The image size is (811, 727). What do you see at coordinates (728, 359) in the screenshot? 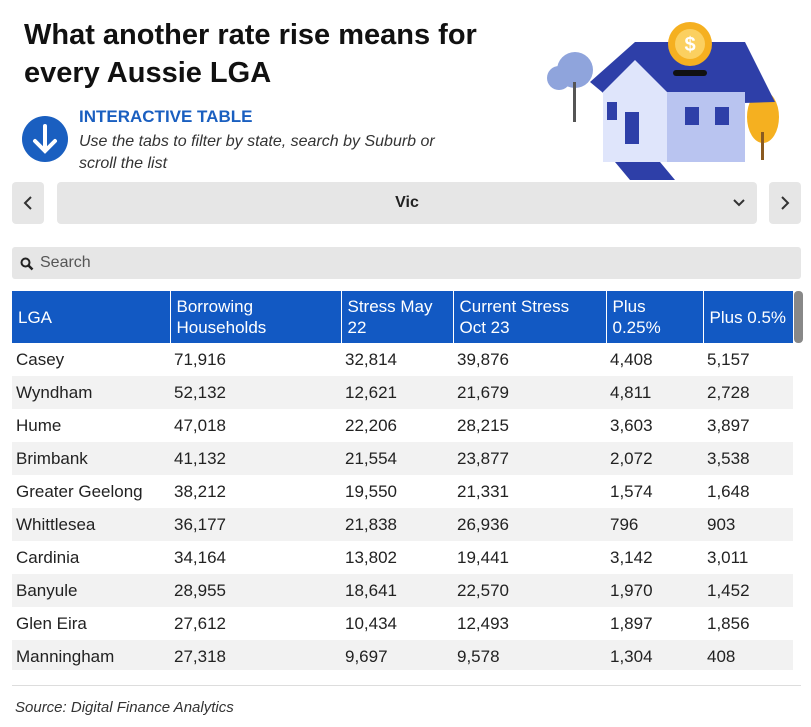
I see `table-cell: 5,157` at bounding box center [728, 359].